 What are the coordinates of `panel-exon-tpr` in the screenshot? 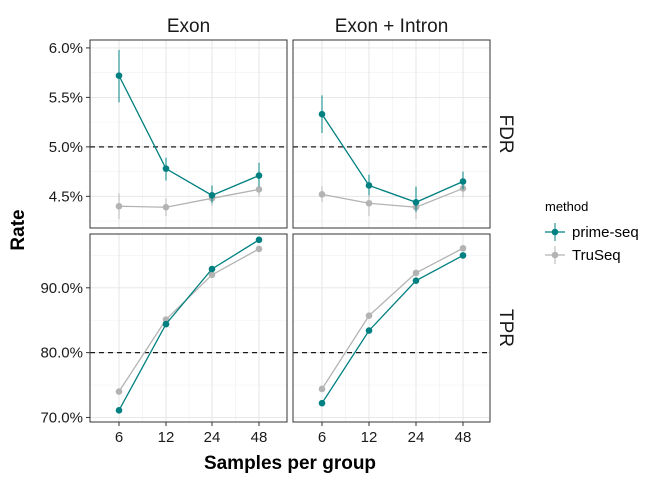 It's located at (188, 328).